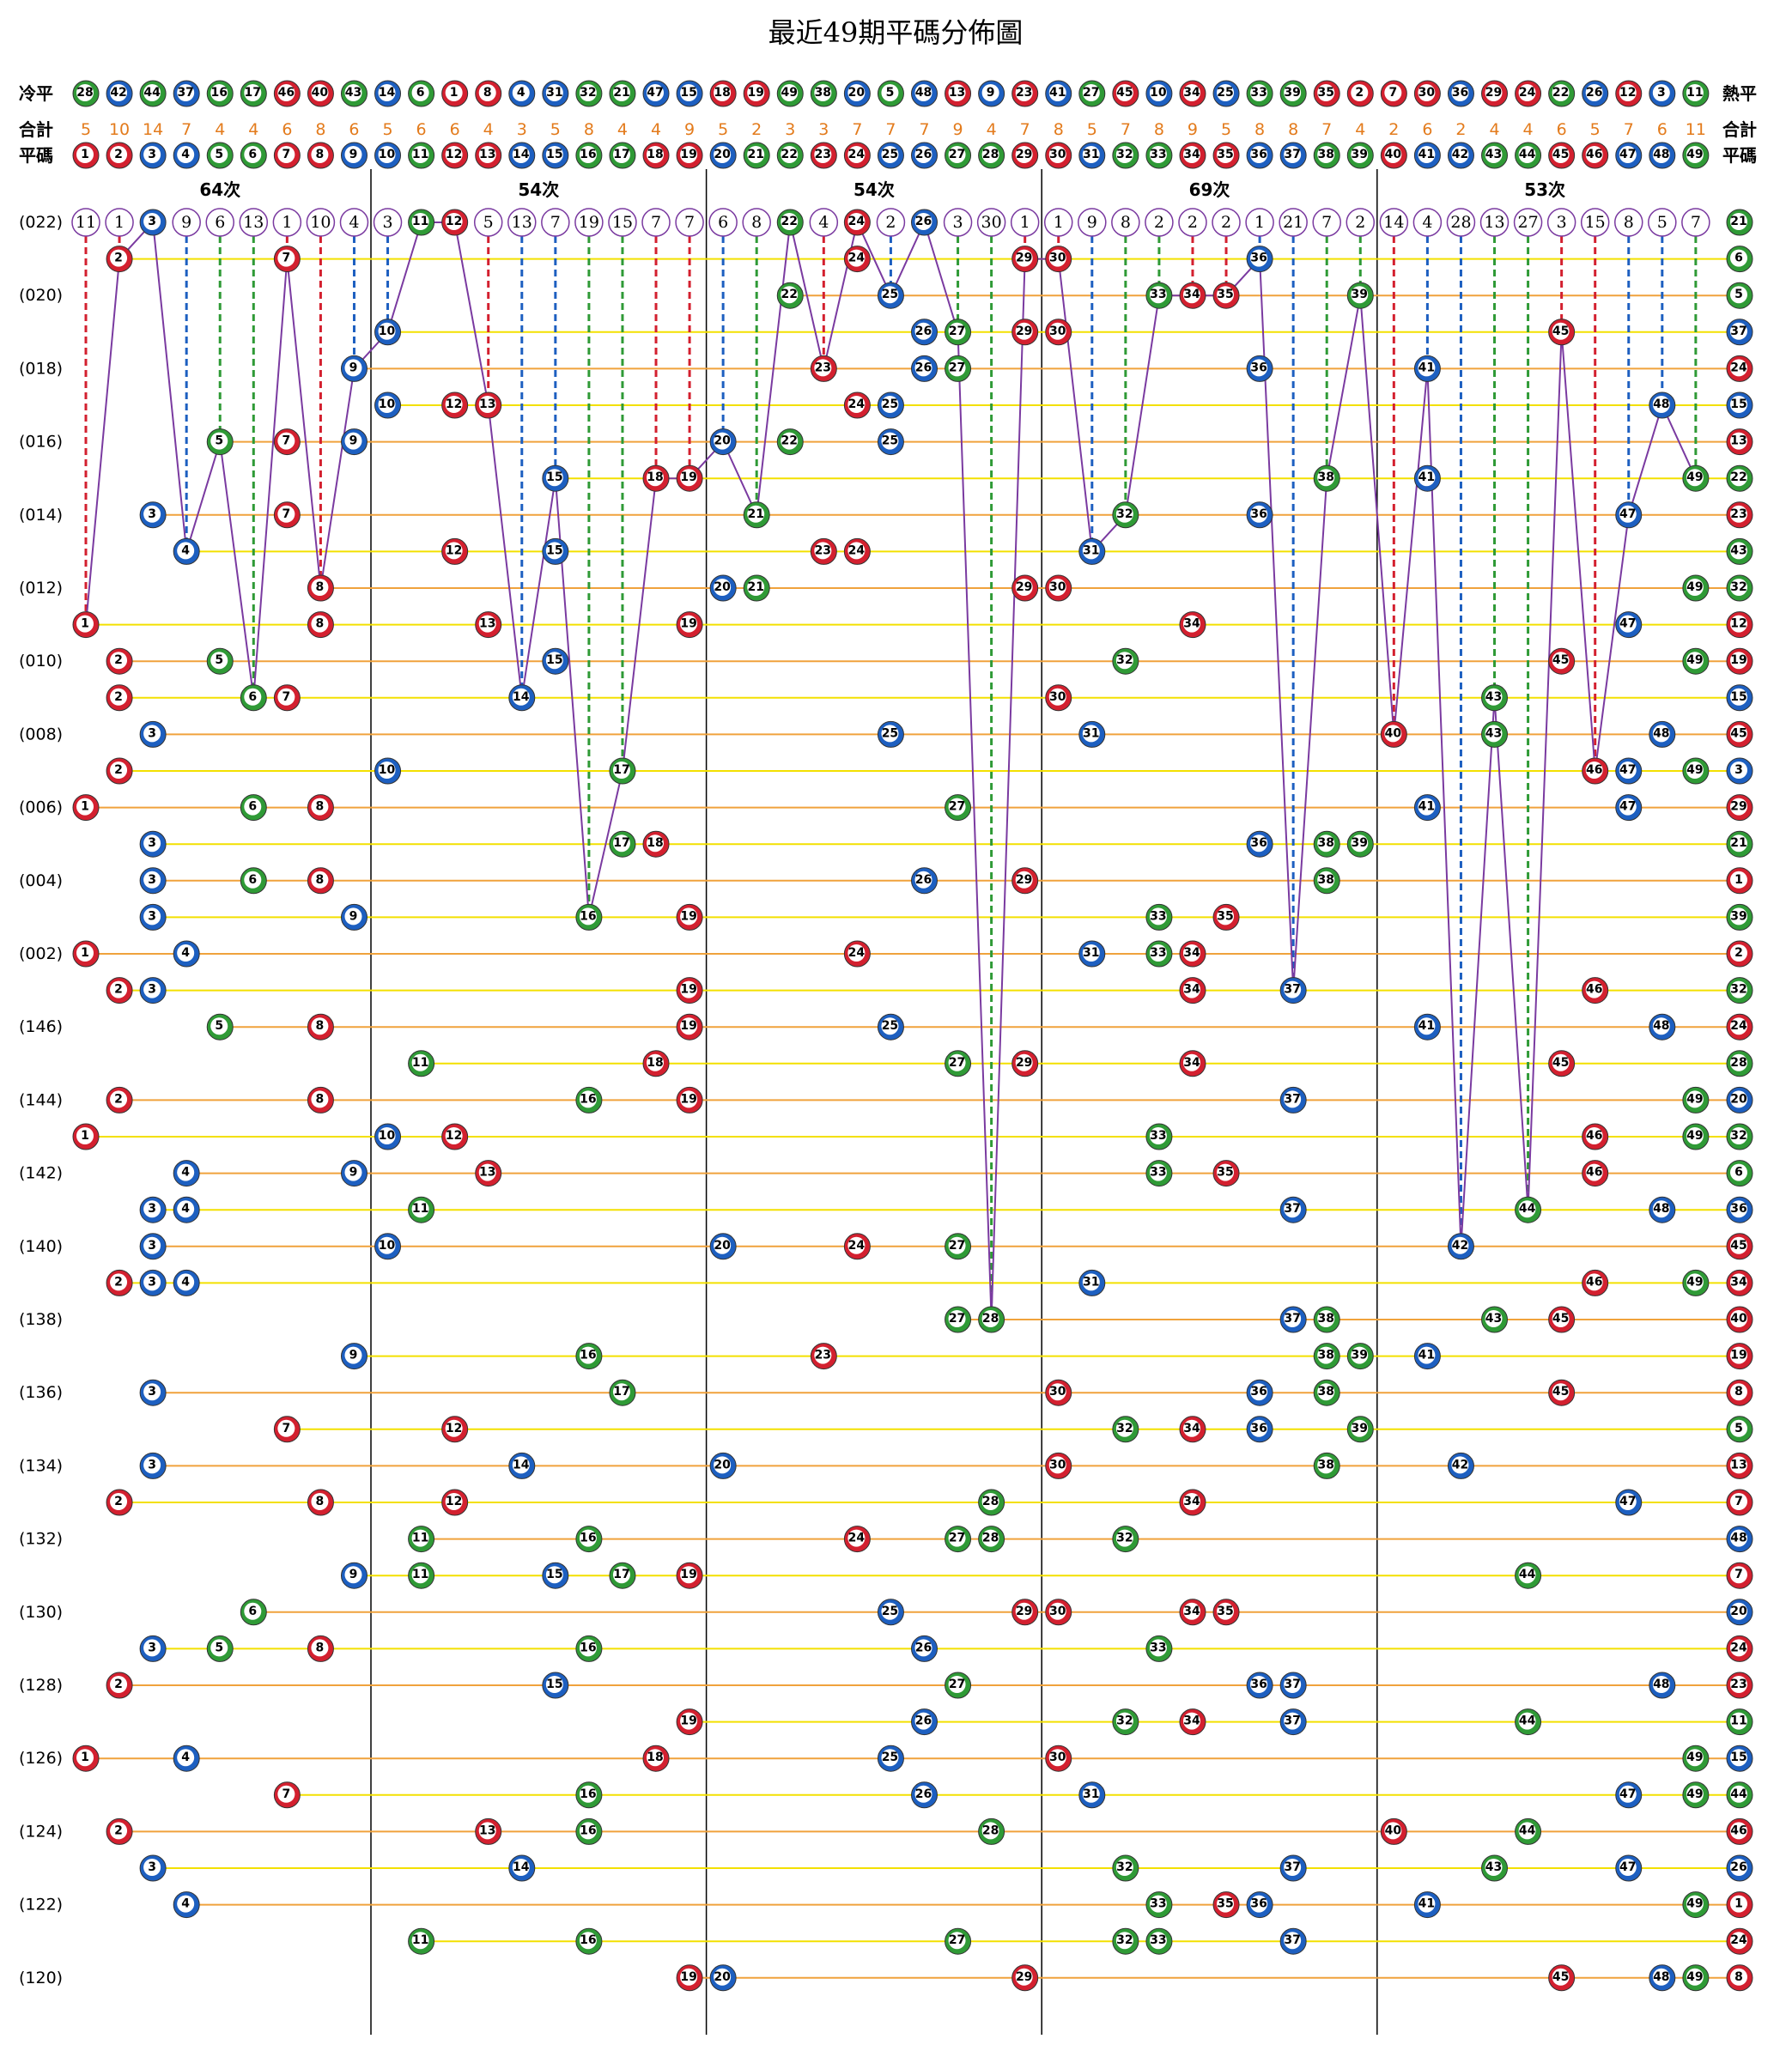 This screenshot has height=2045, width=1792. Describe the element at coordinates (1739, 551) in the screenshot. I see `special-ball: 43` at that location.